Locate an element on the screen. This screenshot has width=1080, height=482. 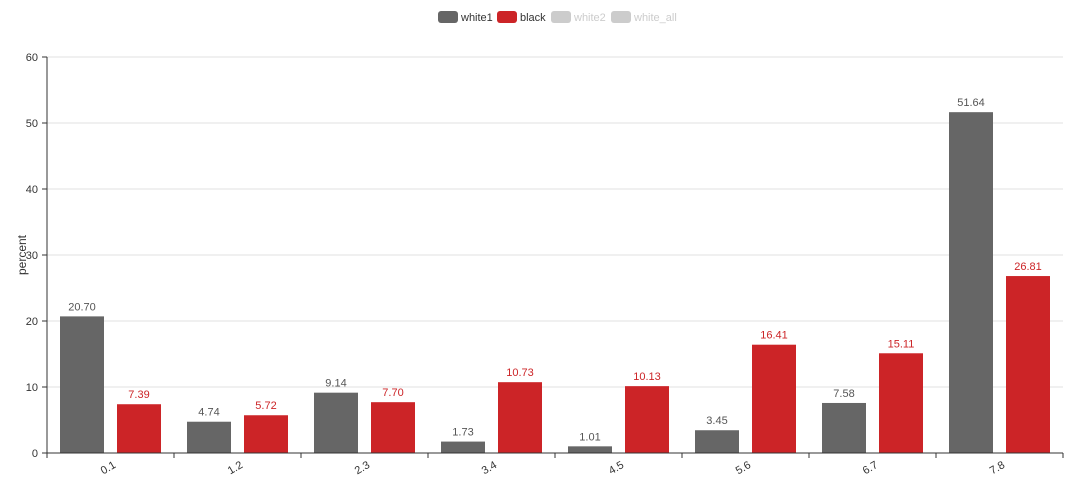
y-tick-label: 60 is located at coordinates (32, 58).